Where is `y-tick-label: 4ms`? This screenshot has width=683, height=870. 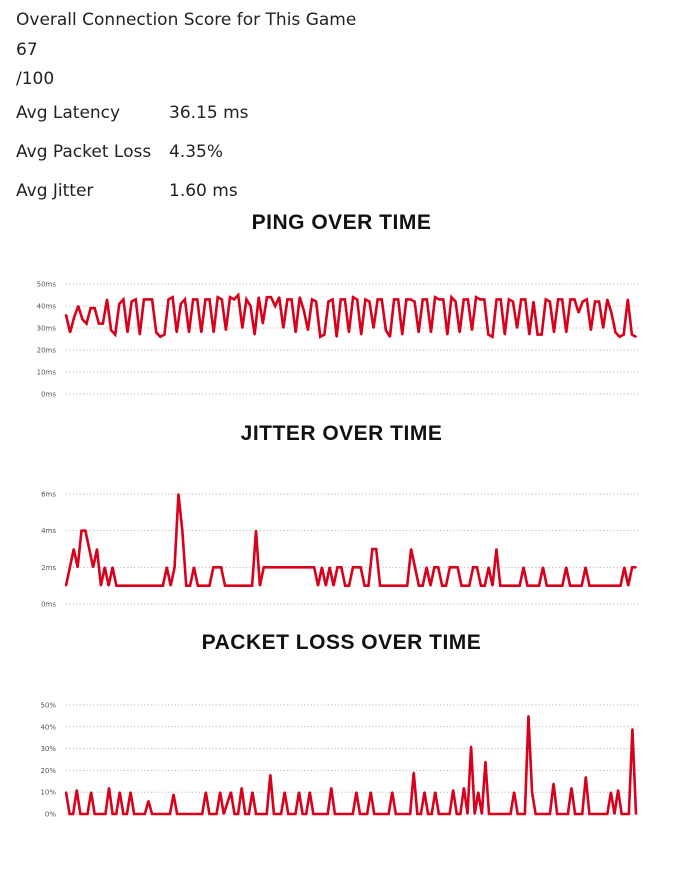 y-tick-label: 4ms is located at coordinates (48, 531).